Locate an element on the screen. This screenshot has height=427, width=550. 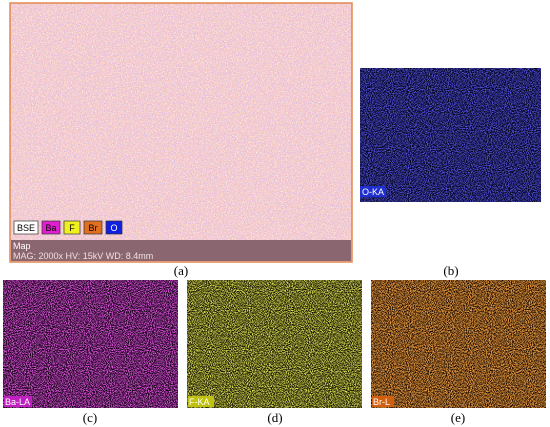
panel-d: F-KA (d) is located at coordinates (274, 352).